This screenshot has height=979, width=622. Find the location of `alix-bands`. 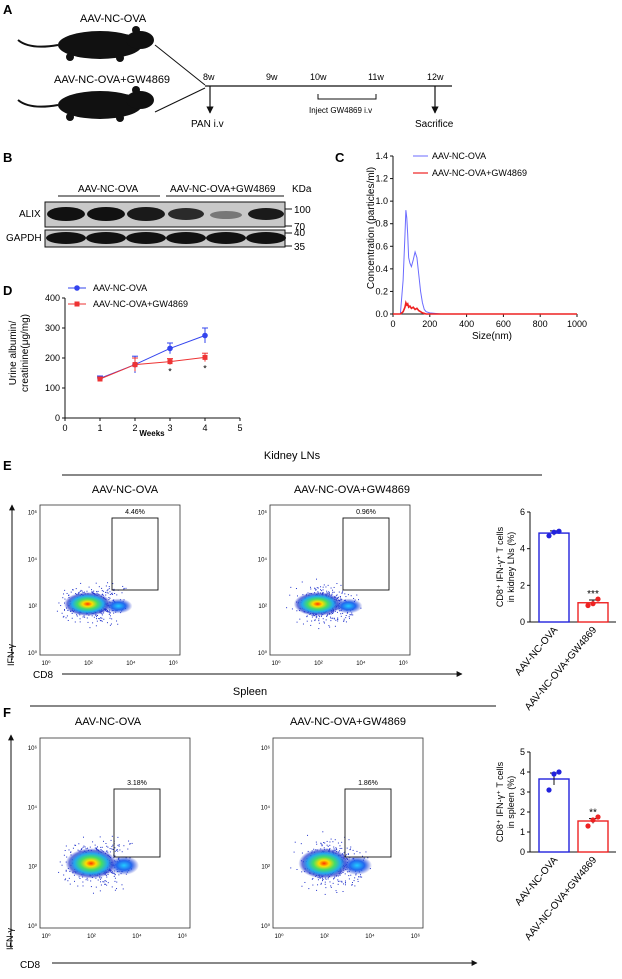

alix-bands is located at coordinates (165, 214).